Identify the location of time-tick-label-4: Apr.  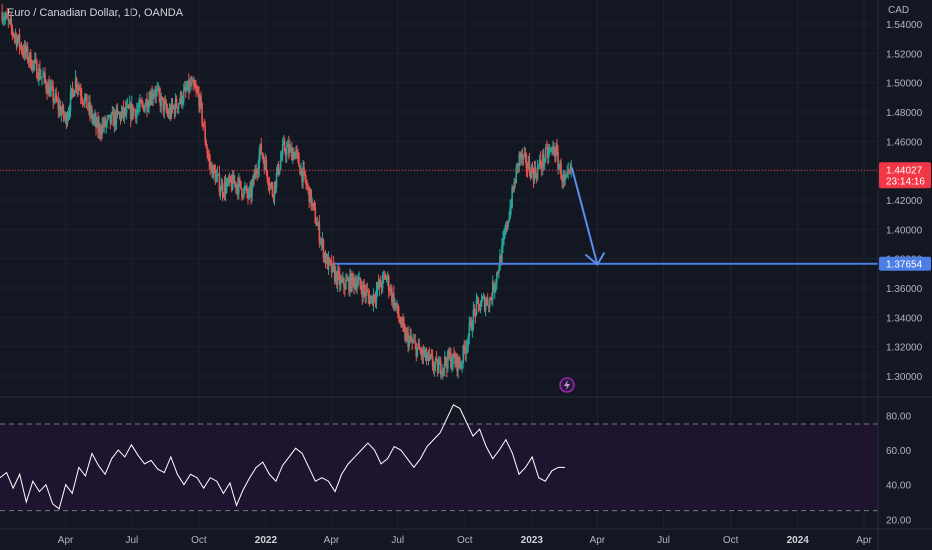
(332, 540).